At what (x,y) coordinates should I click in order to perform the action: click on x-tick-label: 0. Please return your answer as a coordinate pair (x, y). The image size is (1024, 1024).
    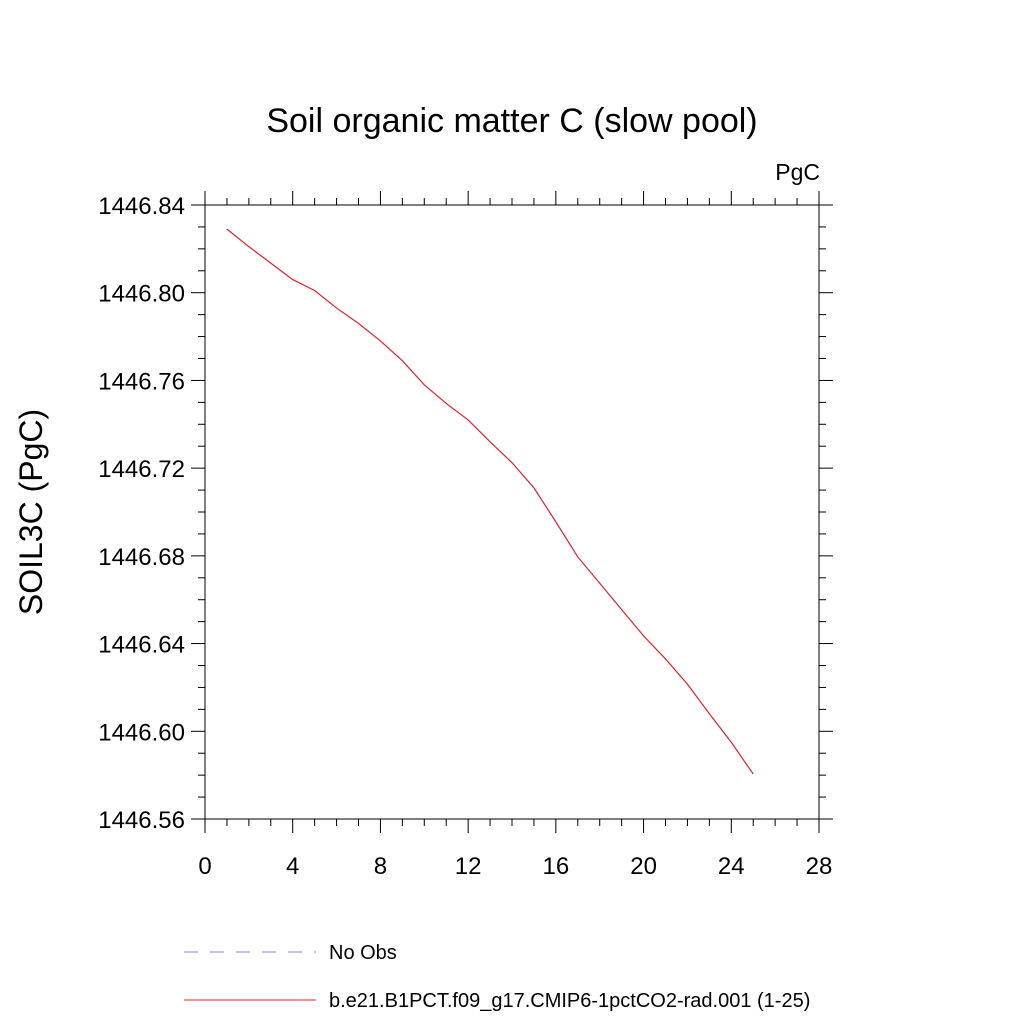
    Looking at the image, I should click on (204, 866).